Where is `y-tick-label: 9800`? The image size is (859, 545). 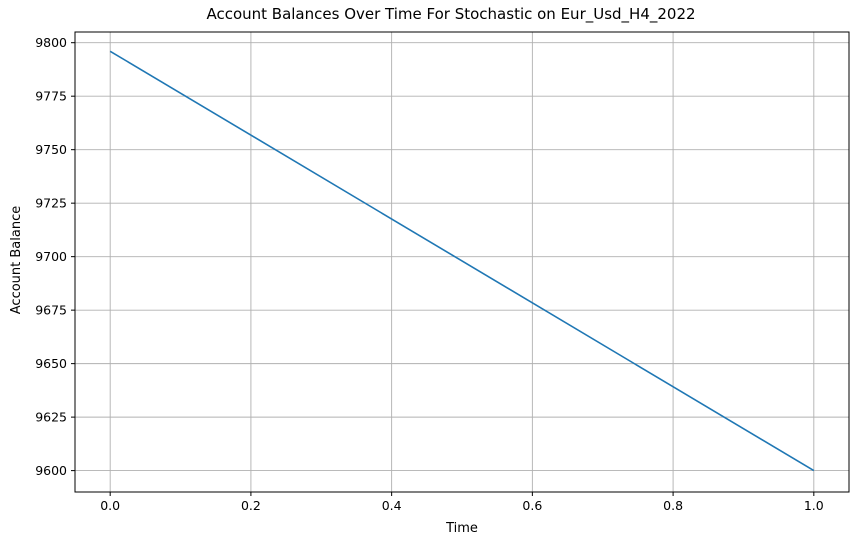
y-tick-label: 9800 is located at coordinates (51, 42).